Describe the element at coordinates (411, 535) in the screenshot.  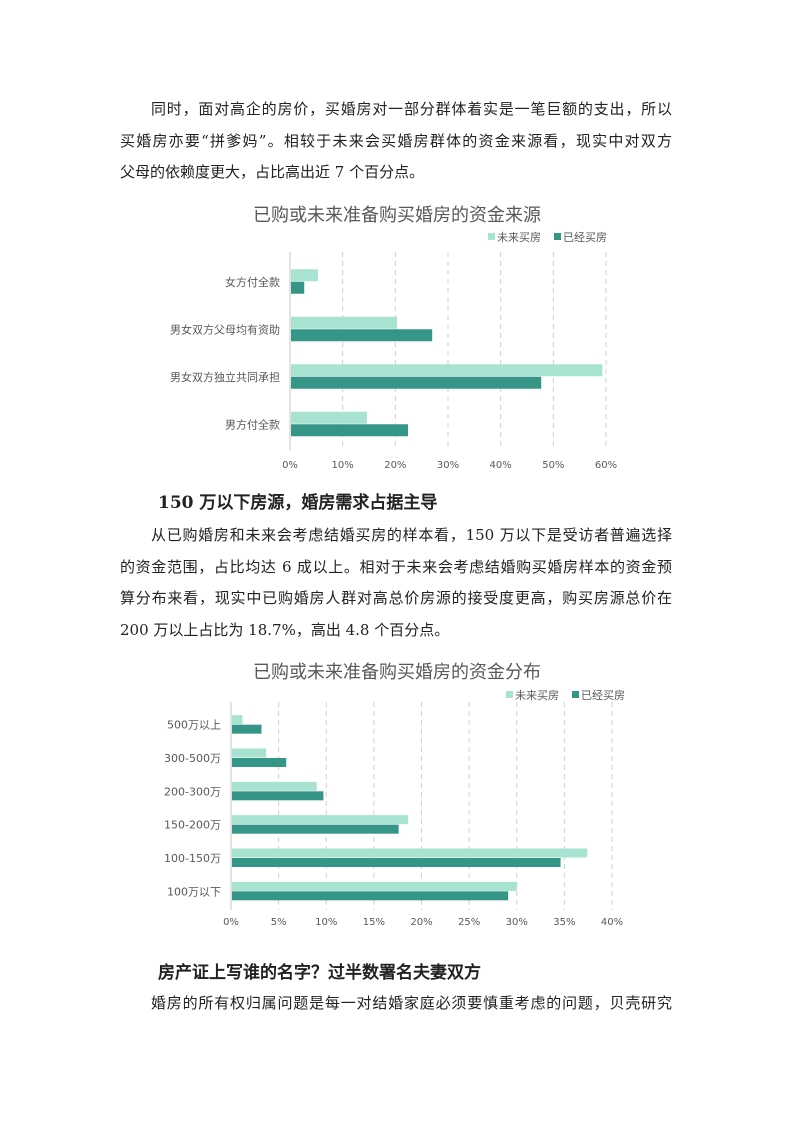
I see `text-line: 从已购婚房和未来会考虑结婚买房的样本看，150 万以下是受访者普遍选择` at that location.